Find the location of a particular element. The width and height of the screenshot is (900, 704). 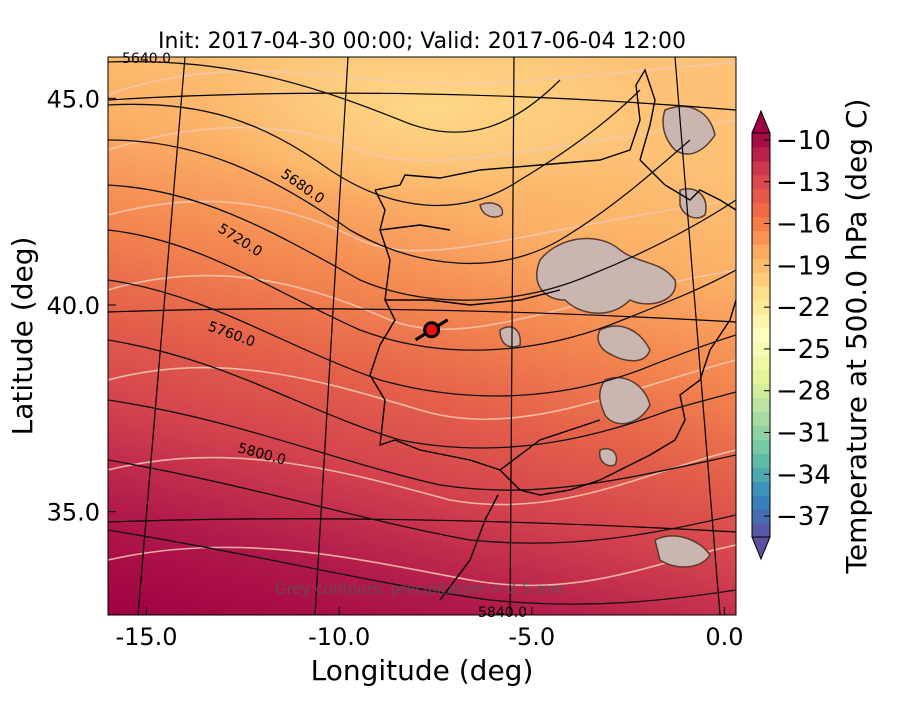

contour-label-5840: 5840.0 is located at coordinates (502, 613).